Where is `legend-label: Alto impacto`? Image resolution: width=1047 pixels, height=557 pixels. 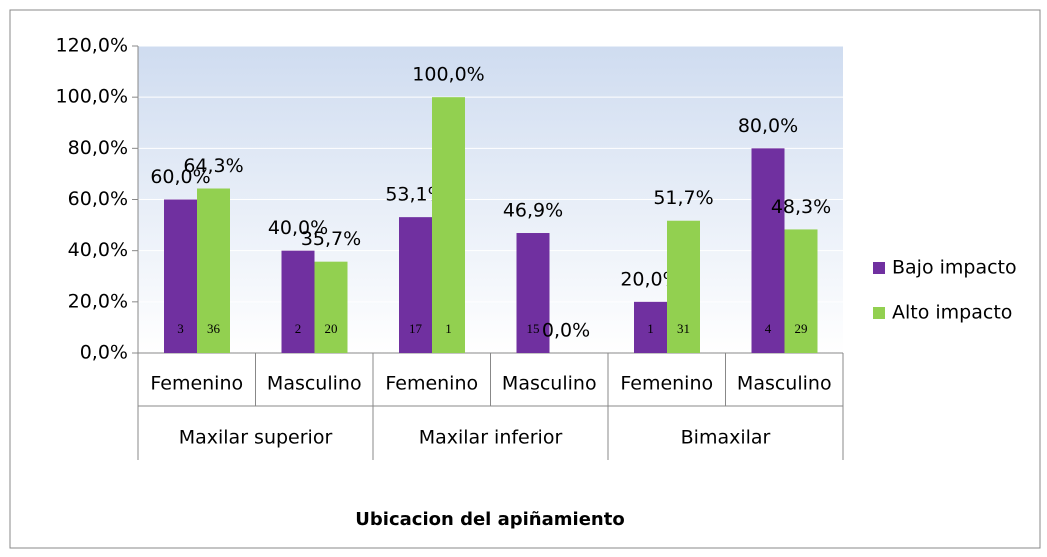 legend-label: Alto impacto is located at coordinates (952, 313).